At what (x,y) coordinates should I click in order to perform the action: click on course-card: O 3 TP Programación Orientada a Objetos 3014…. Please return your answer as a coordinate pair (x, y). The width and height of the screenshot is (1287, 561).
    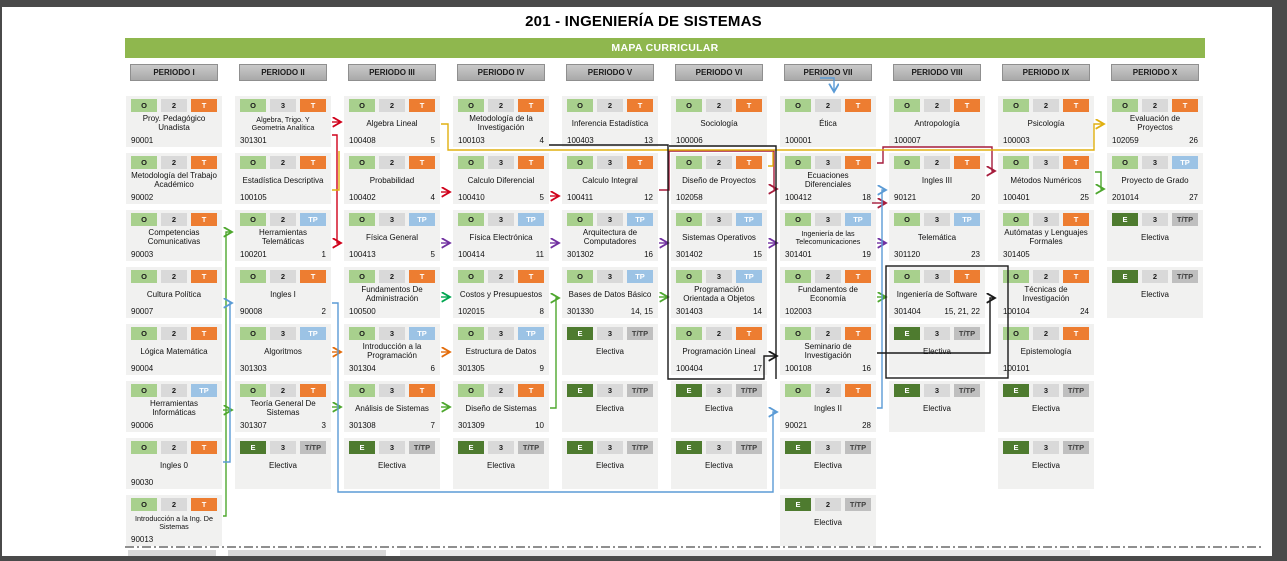
    Looking at the image, I should click on (719, 292).